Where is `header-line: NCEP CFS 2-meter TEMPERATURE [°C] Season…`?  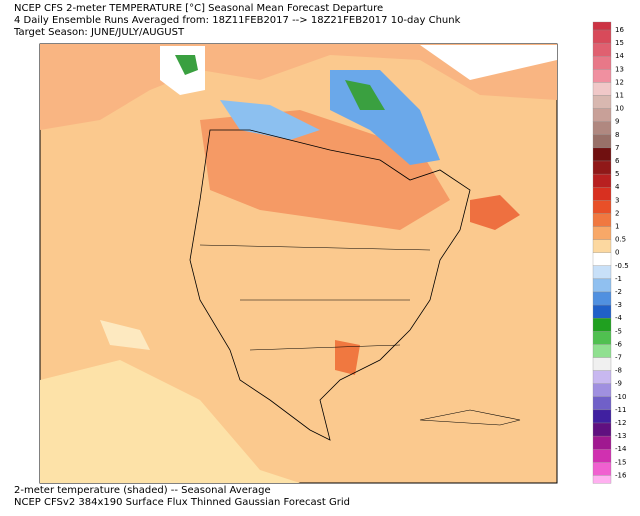
header-line: NCEP CFS 2-meter TEMPERATURE [°C] Season… is located at coordinates (198, 8).